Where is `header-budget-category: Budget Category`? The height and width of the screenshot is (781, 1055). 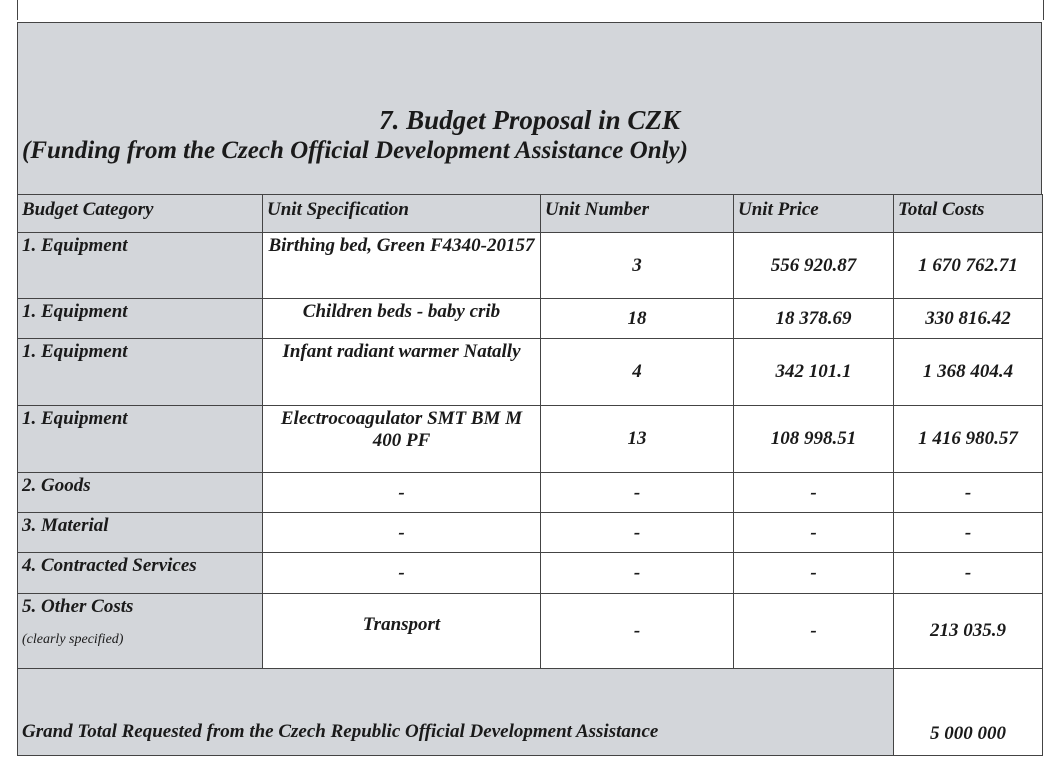
header-budget-category: Budget Category is located at coordinates (140, 213).